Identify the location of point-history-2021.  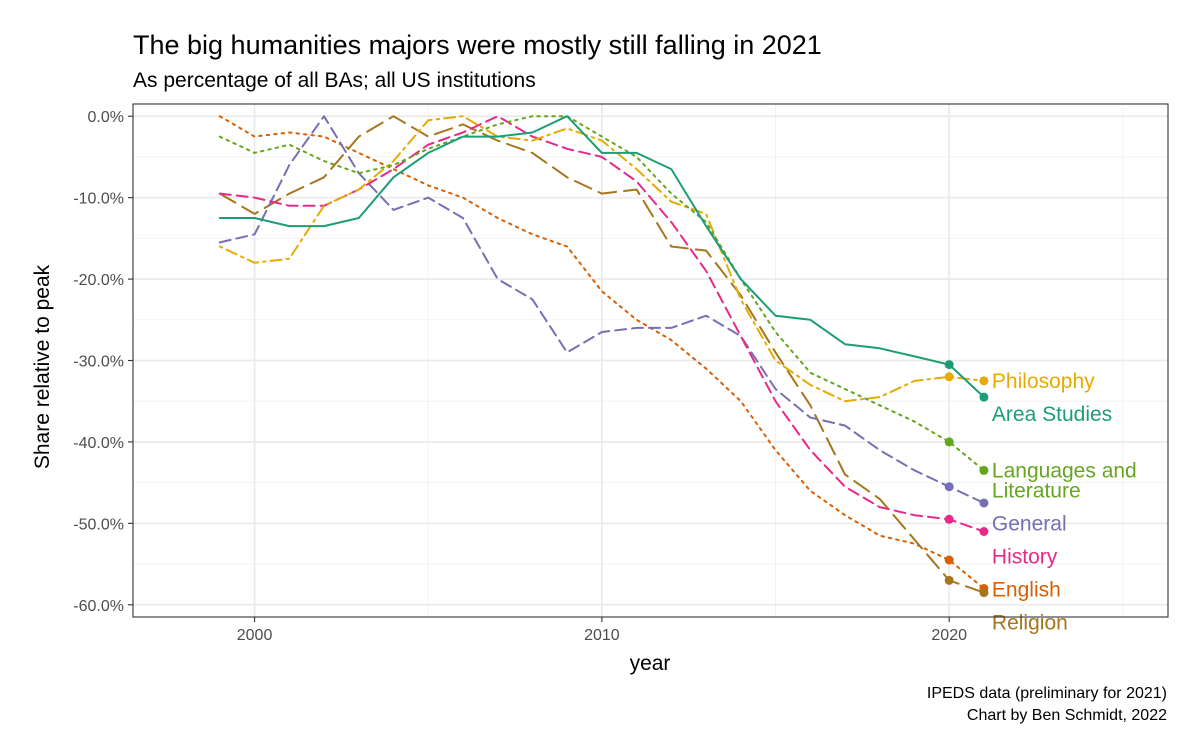
(984, 531).